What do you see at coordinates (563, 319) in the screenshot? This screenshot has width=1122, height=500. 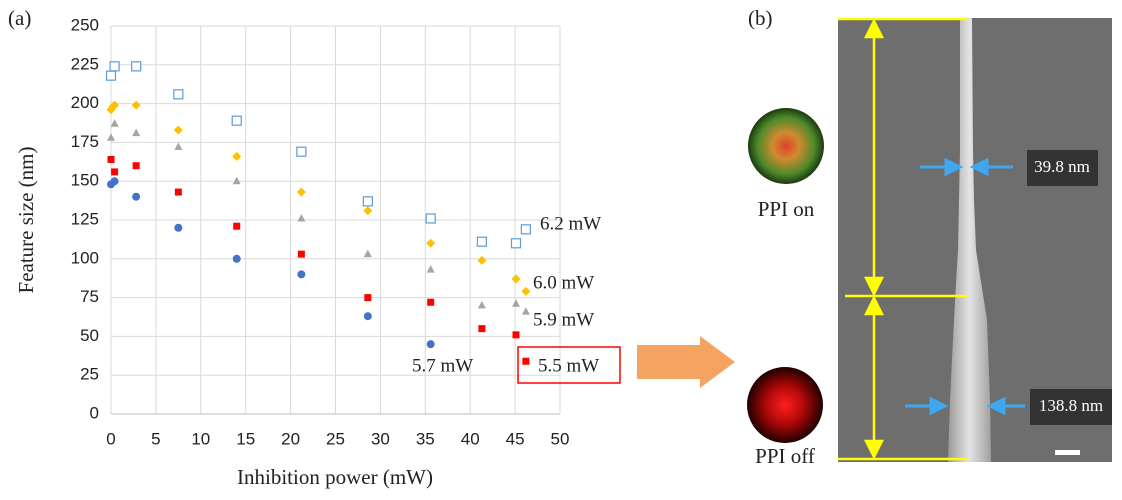 I see `series-label: 5.9 mW` at bounding box center [563, 319].